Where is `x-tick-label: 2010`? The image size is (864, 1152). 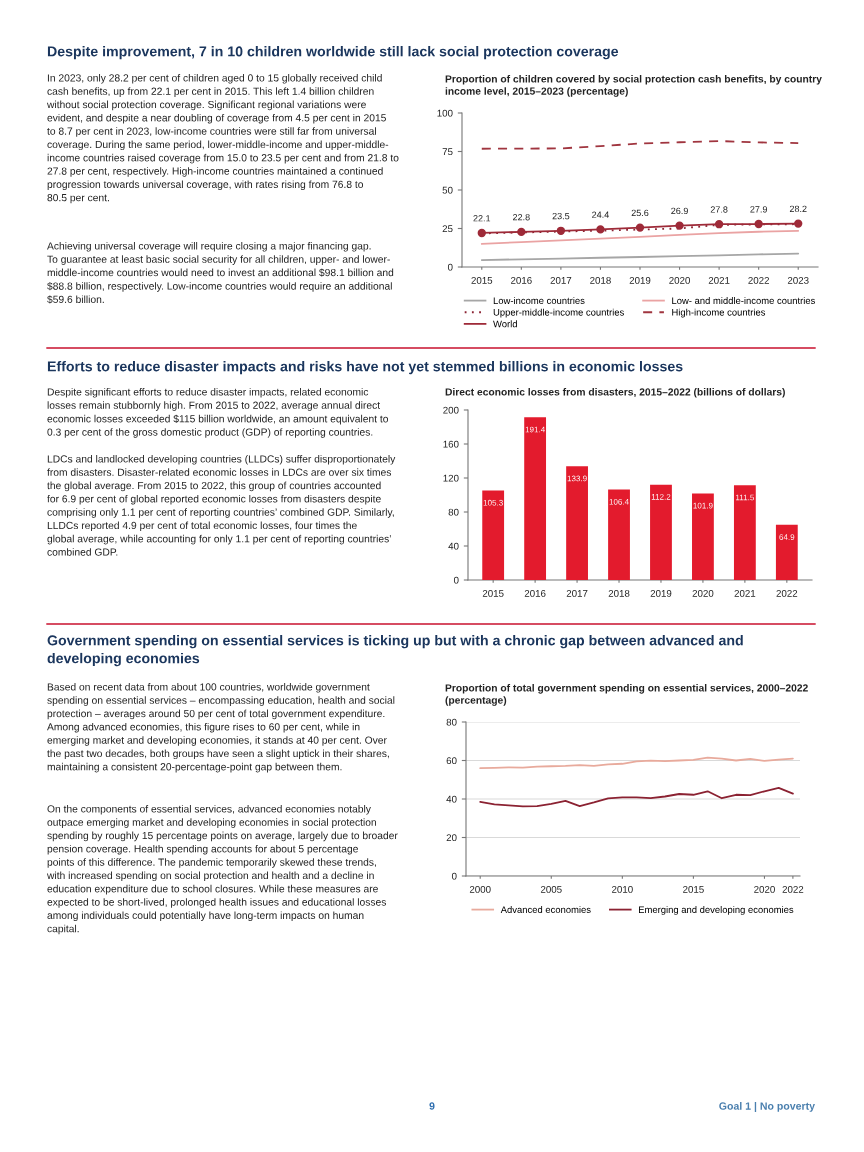
x-tick-label: 2010 is located at coordinates (622, 889).